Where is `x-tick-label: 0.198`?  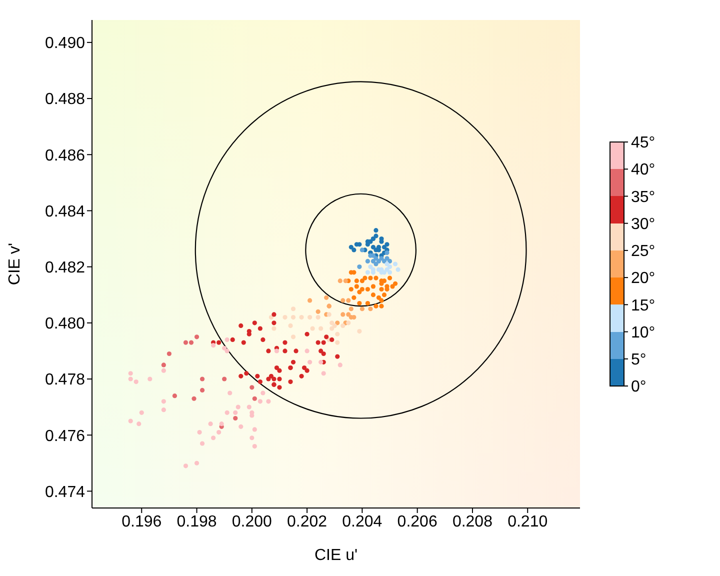 x-tick-label: 0.198 is located at coordinates (196, 521).